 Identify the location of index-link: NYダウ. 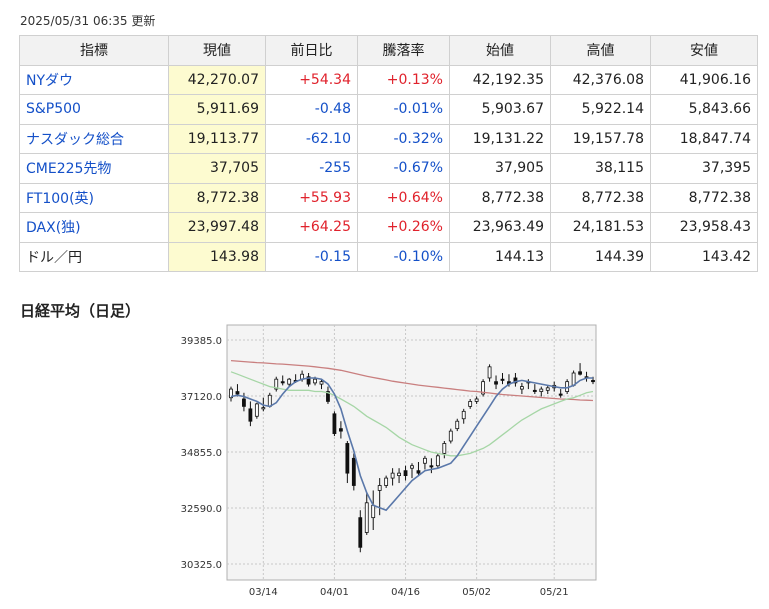
(50, 80).